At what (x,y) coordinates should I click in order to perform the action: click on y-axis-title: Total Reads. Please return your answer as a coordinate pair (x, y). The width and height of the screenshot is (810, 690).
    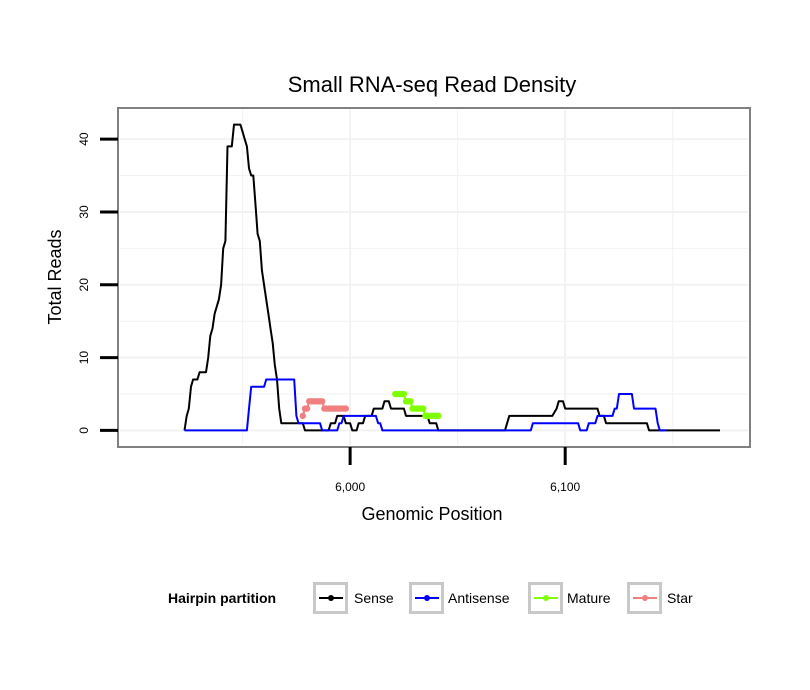
    Looking at the image, I should click on (55, 276).